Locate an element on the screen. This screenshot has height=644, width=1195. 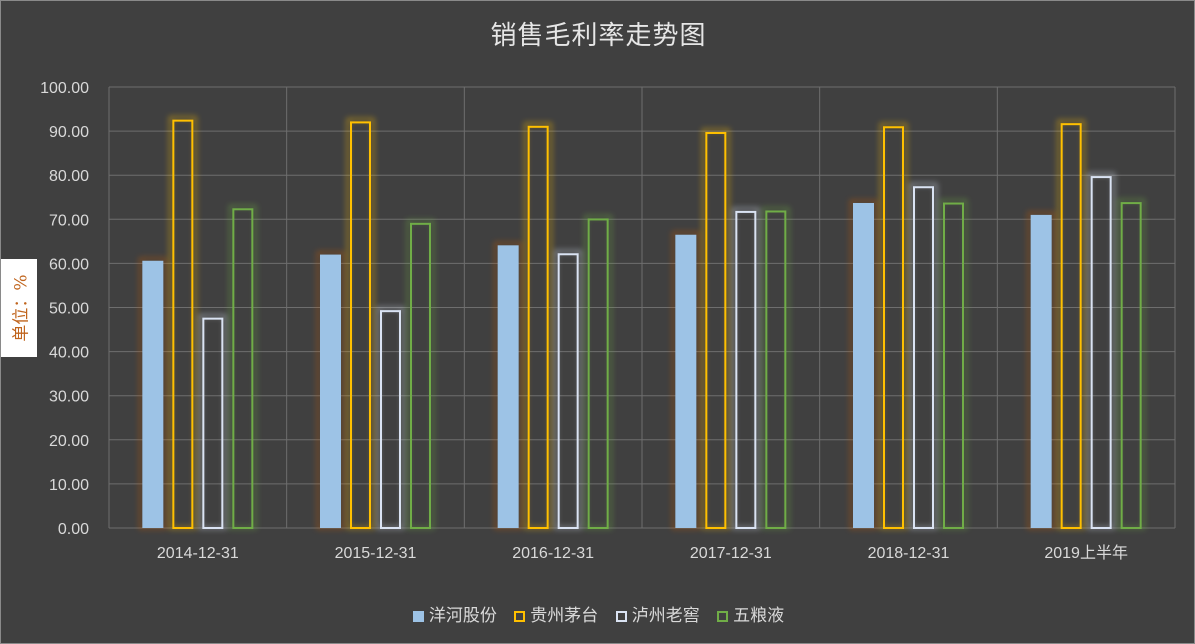
legend-item: 洋河股份 is located at coordinates (454, 613).